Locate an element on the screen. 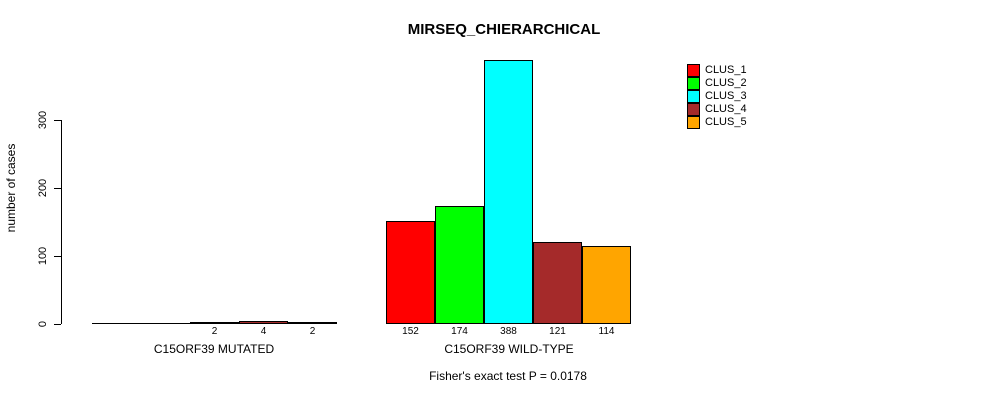 The image size is (990, 400). legend-item-clus_4: CLUS_4 is located at coordinates (717, 109).